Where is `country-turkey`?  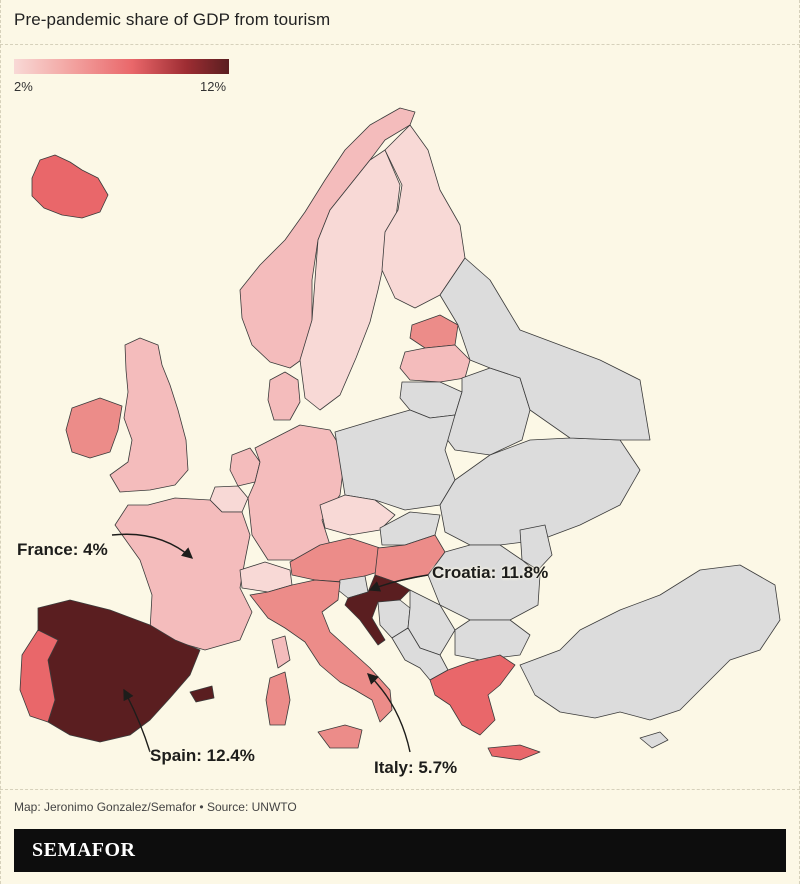
country-turkey is located at coordinates (650, 642).